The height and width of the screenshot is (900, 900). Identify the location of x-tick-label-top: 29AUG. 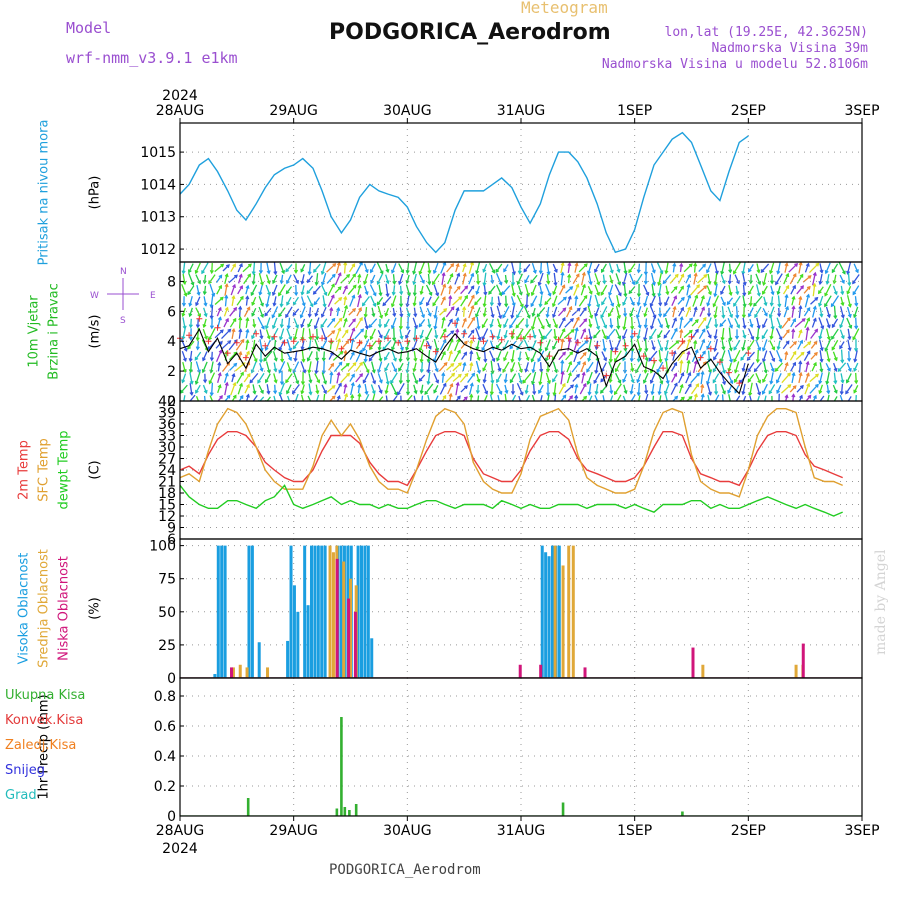
(293, 111).